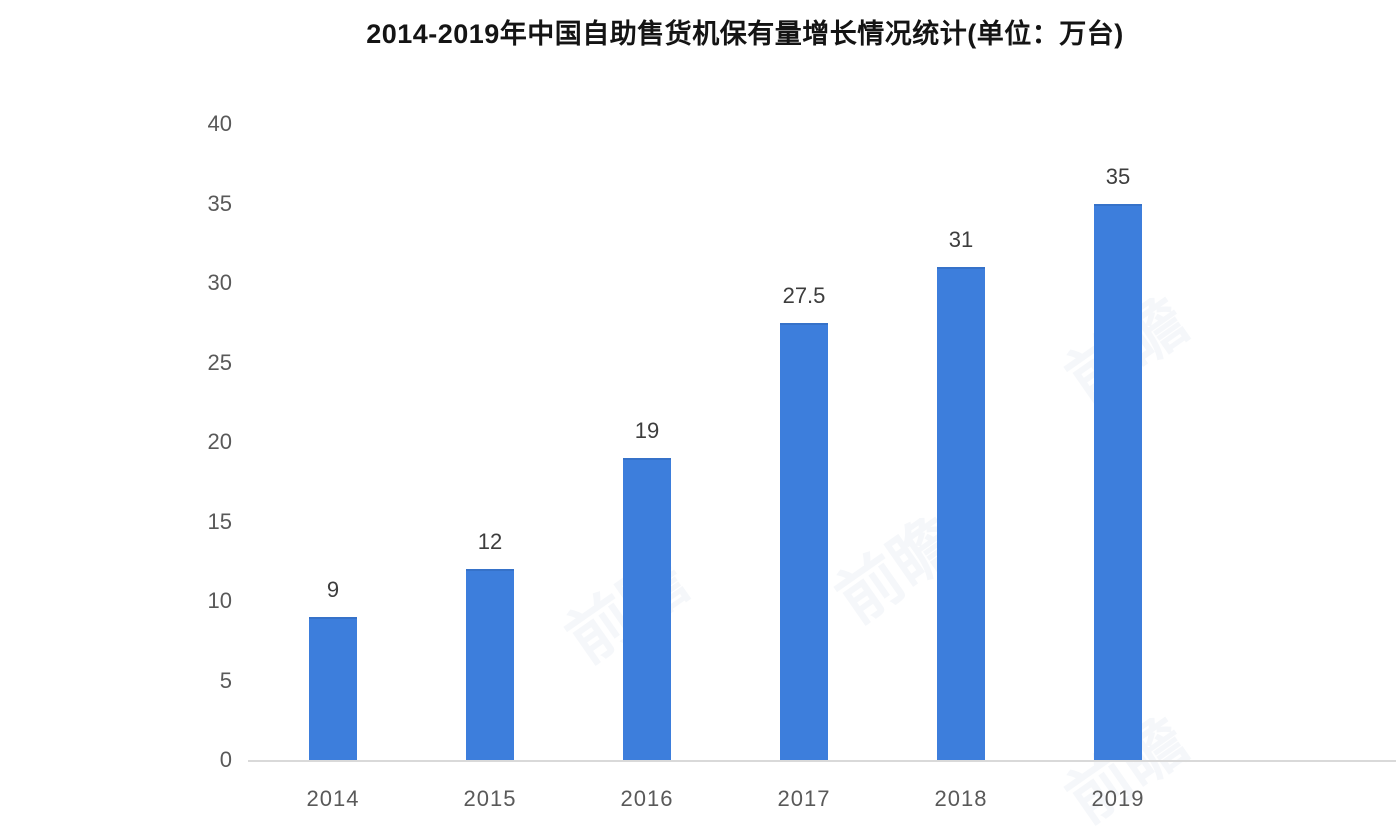 Image resolution: width=1400 pixels, height=840 pixels. Describe the element at coordinates (1118, 176) in the screenshot. I see `bar-value-label: 35` at that location.